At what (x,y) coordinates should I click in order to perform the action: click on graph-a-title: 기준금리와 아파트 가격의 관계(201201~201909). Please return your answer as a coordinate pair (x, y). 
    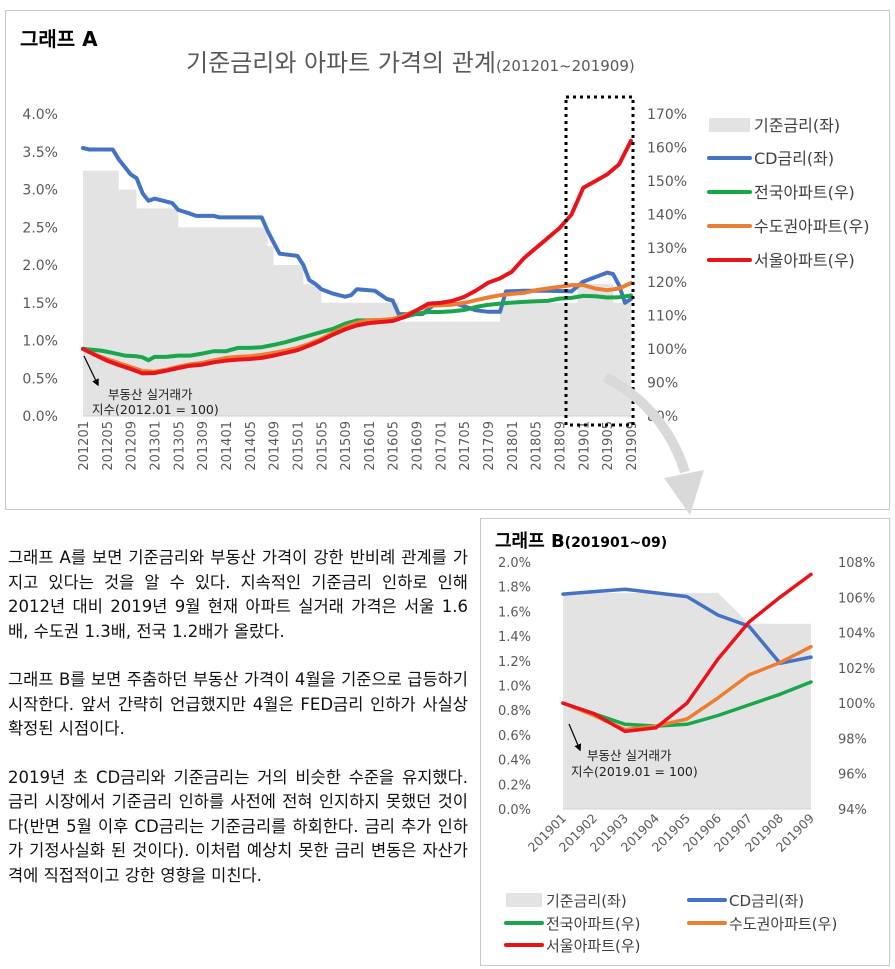
    Looking at the image, I should click on (410, 60).